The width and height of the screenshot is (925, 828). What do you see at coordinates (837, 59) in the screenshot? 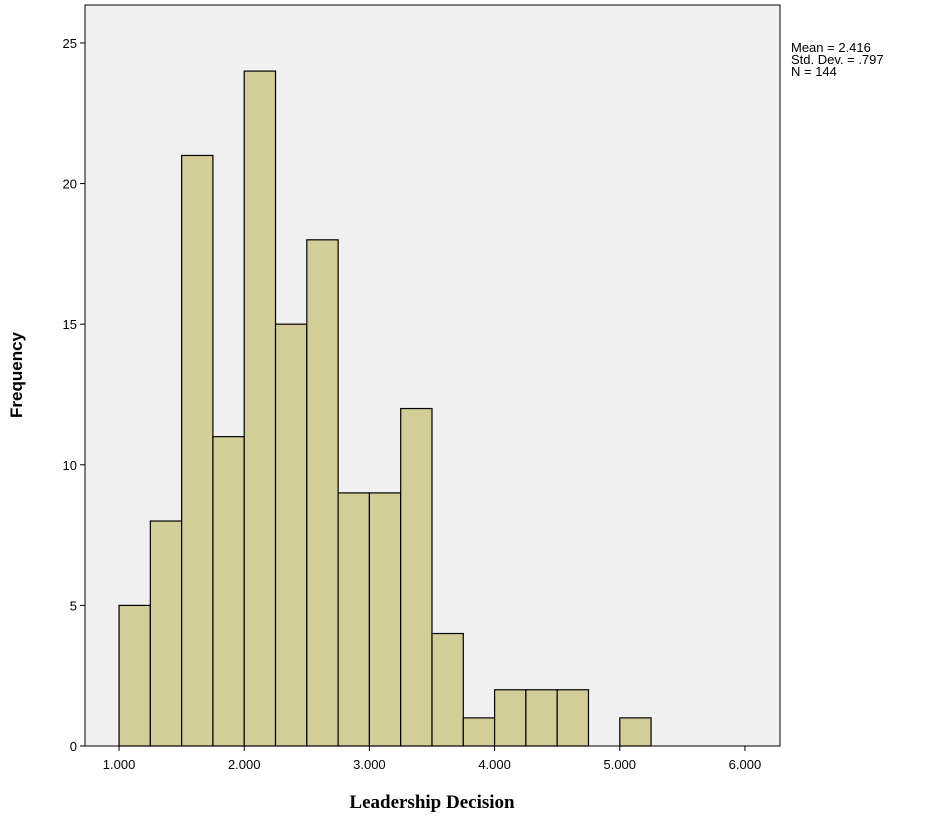
I see `stat-annotation: Std. Dev. = .797` at bounding box center [837, 59].